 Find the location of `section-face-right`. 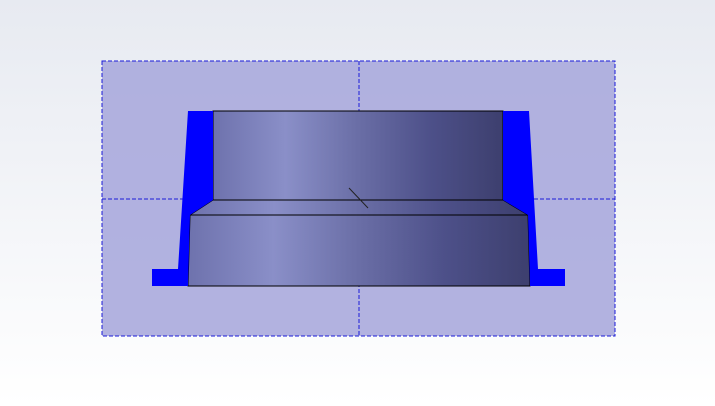

section-face-right is located at coordinates (534, 198).